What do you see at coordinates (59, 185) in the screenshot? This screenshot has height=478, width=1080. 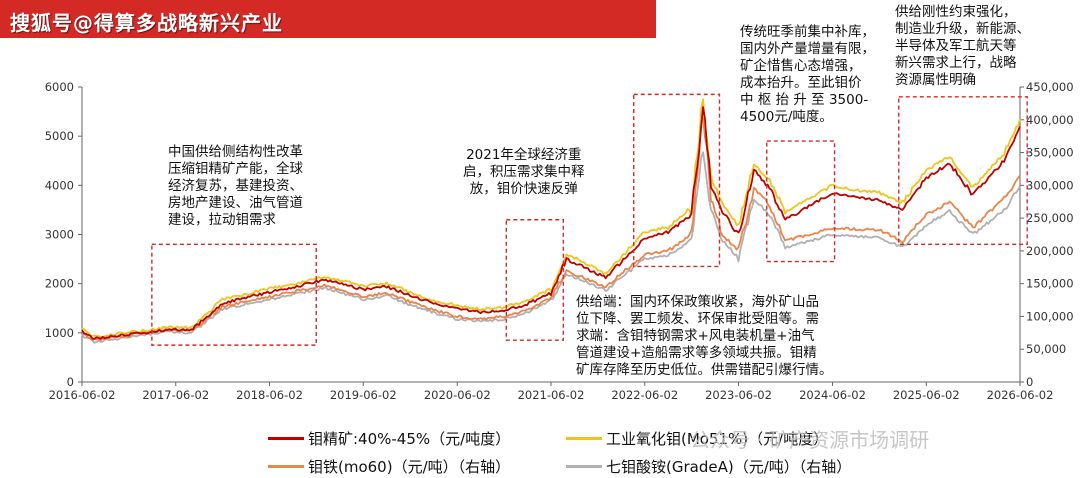 I see `y-left-tick-label: 4000` at bounding box center [59, 185].